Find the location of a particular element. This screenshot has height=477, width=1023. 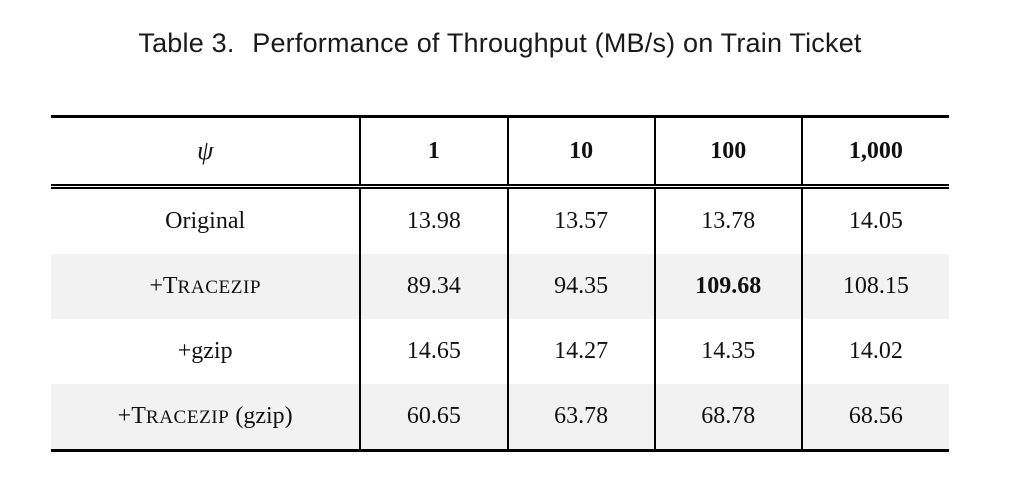

table-number: Table 3. is located at coordinates (186, 43).